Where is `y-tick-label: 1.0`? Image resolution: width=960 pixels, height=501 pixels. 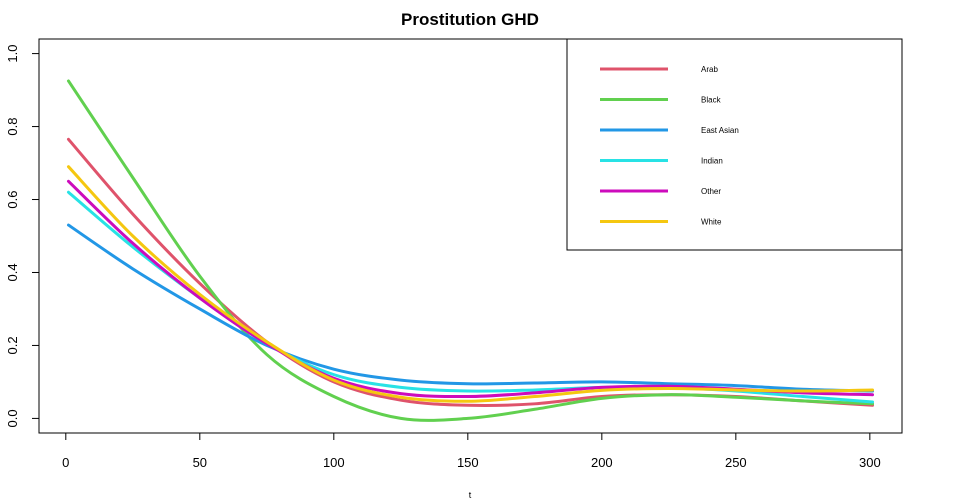 y-tick-label: 1.0 is located at coordinates (12, 54).